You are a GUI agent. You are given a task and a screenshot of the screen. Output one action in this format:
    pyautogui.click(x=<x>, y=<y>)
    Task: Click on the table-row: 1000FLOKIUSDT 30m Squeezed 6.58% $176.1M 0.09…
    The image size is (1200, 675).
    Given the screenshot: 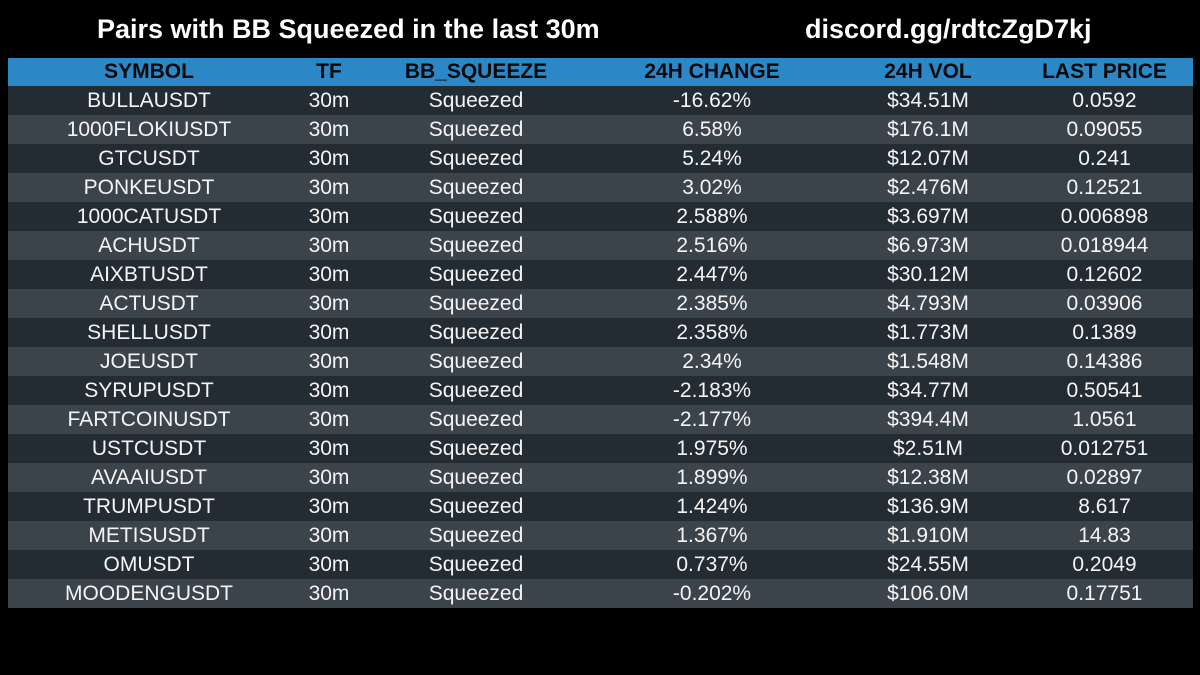 What is the action you would take?
    pyautogui.click(x=600, y=129)
    